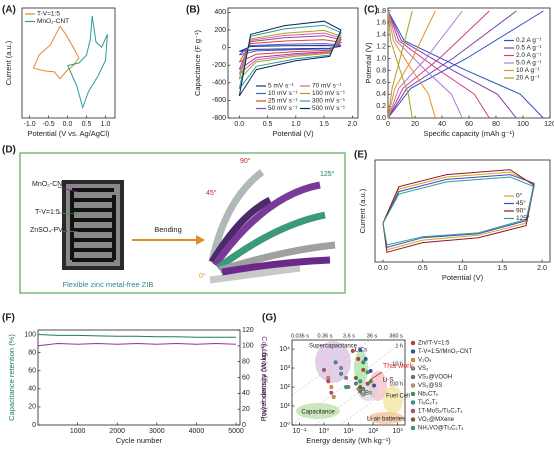  Describe the element at coordinates (325, 336) in the screenshot. I see `annotation: 0.36 s` at that location.